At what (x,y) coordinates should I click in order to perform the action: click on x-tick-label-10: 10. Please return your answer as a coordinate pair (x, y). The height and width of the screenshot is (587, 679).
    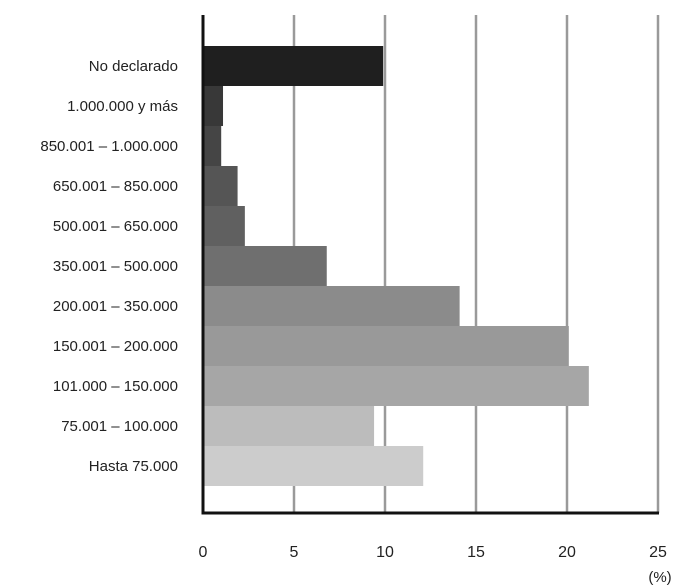
    Looking at the image, I should click on (385, 552).